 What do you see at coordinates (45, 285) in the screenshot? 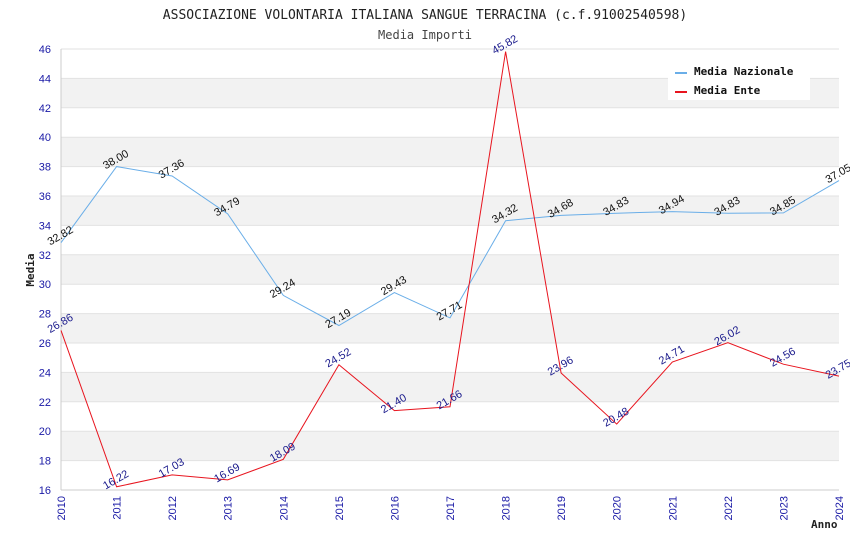
I see `y-tick-label: 30` at bounding box center [45, 285].